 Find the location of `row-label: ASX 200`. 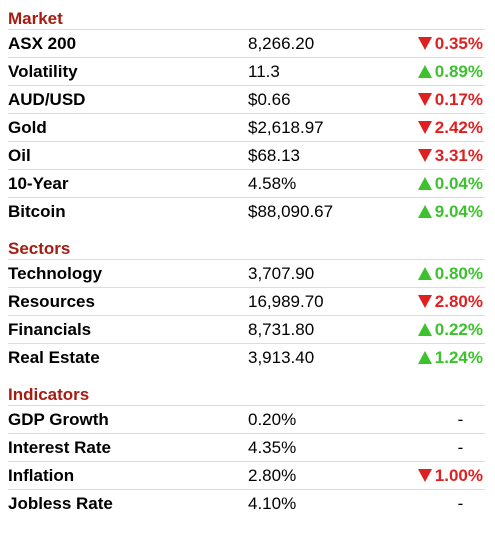

row-label: ASX 200 is located at coordinates (42, 43).